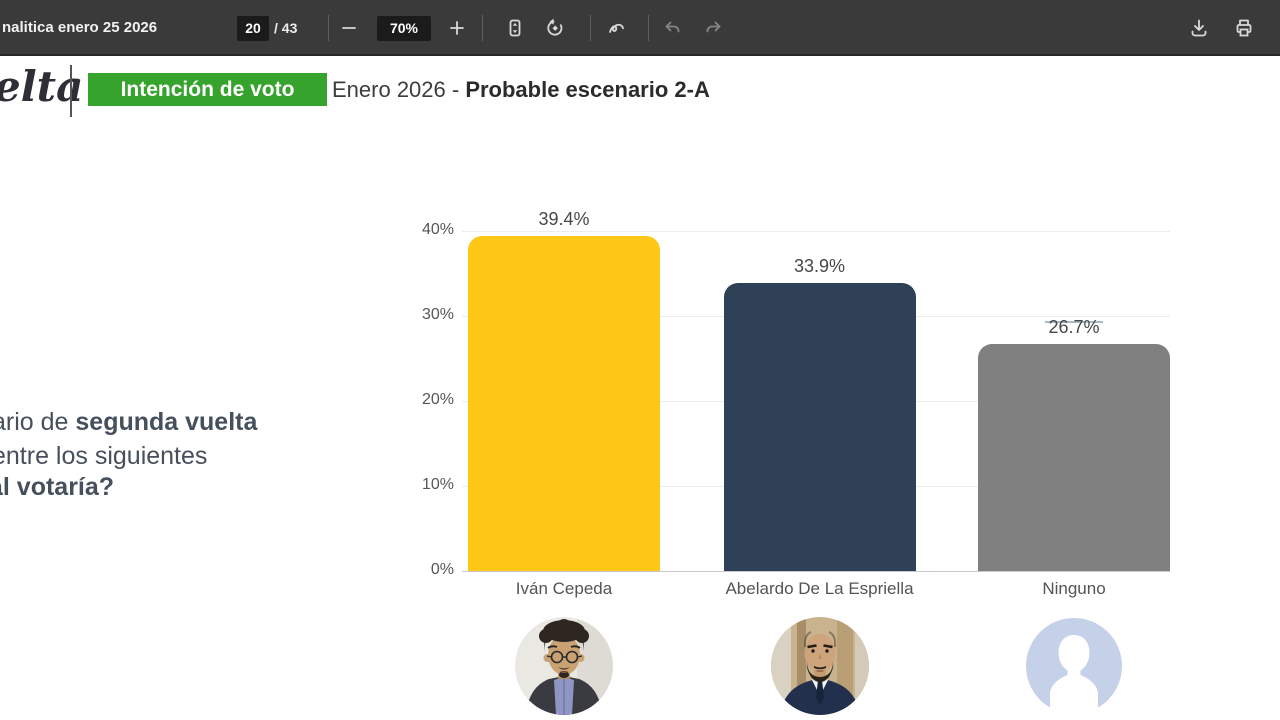 Image resolution: width=1280 pixels, height=720 pixels. Describe the element at coordinates (1074, 322) in the screenshot. I see `value-overline-marker` at that location.